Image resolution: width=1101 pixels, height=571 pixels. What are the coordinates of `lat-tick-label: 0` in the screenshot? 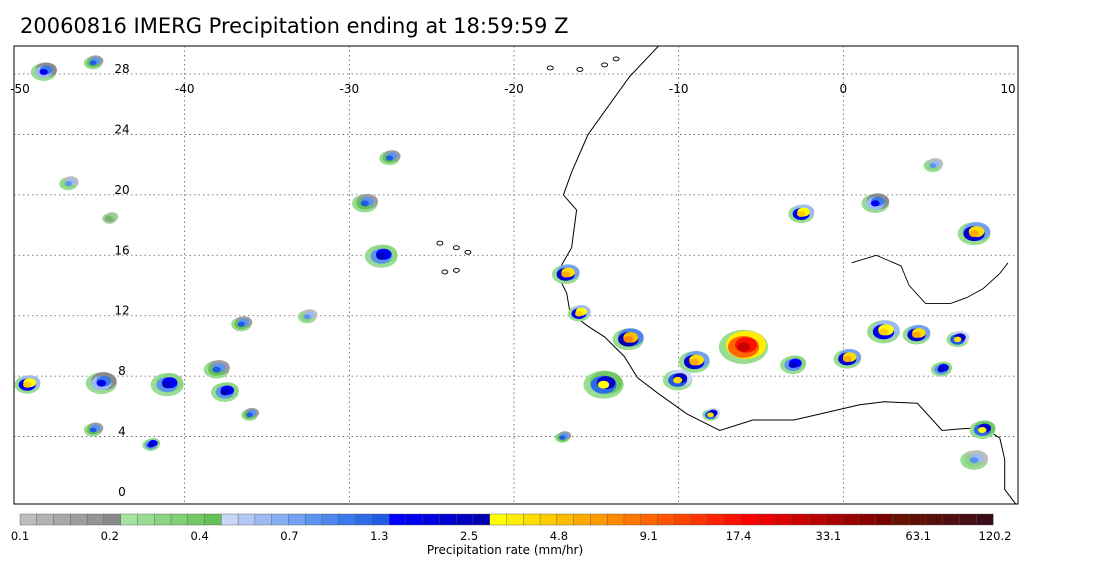 It's located at (122, 492).